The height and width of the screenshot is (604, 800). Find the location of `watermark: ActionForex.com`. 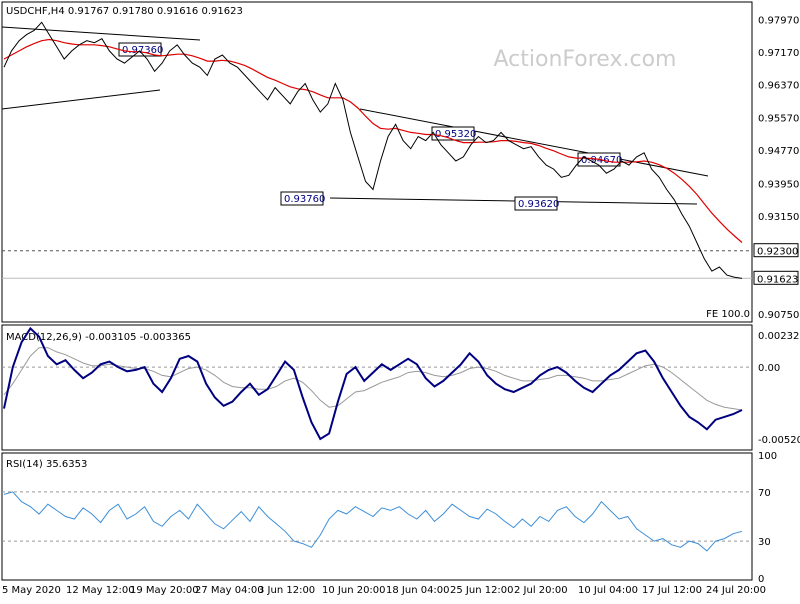

watermark: ActionForex.com is located at coordinates (585, 59).